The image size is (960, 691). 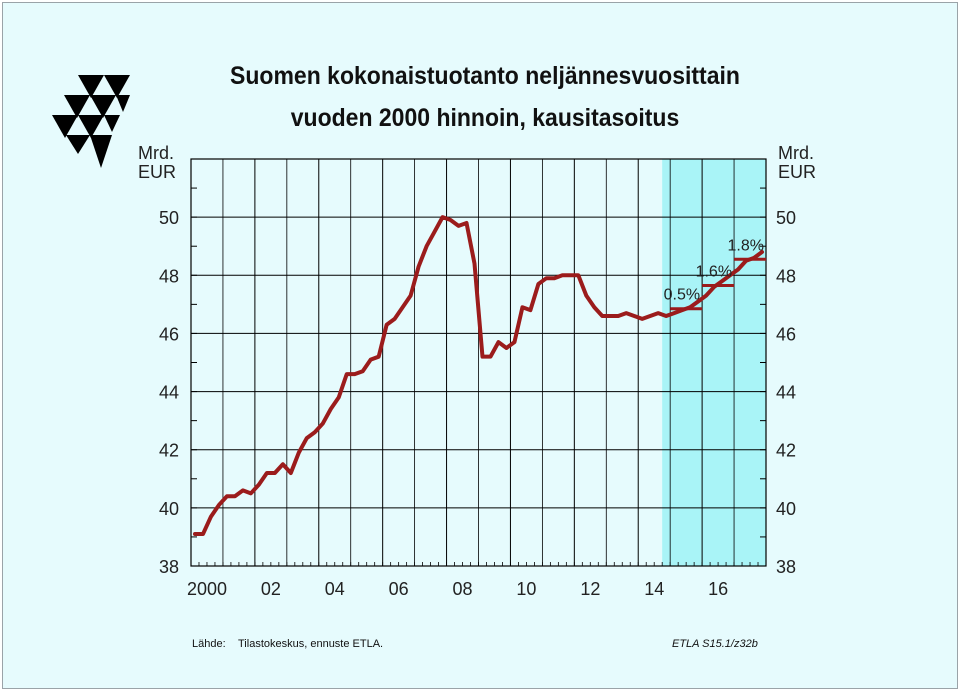 I want to click on y-tick-label-left: 40, so click(x=169, y=509).